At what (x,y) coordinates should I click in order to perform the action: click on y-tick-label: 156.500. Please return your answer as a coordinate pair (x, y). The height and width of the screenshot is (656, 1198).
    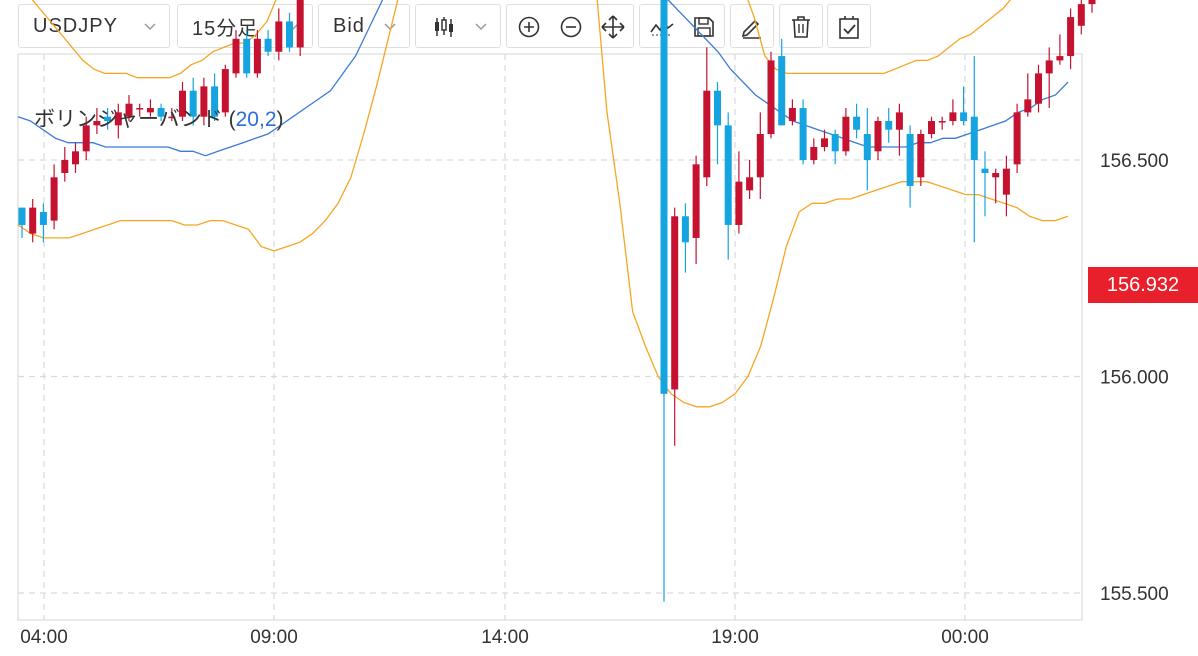
    Looking at the image, I should click on (1134, 161).